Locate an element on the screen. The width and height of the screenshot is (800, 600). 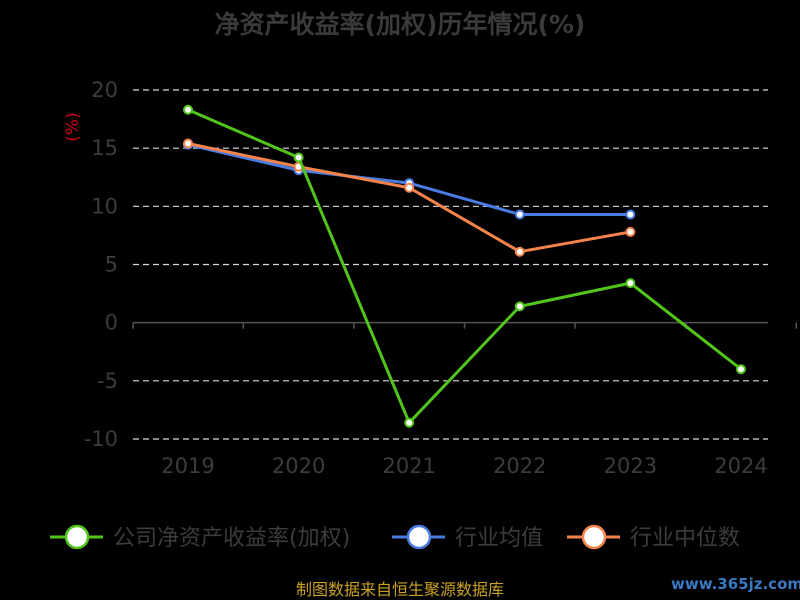
x-tick-label: 2021 is located at coordinates (408, 466).